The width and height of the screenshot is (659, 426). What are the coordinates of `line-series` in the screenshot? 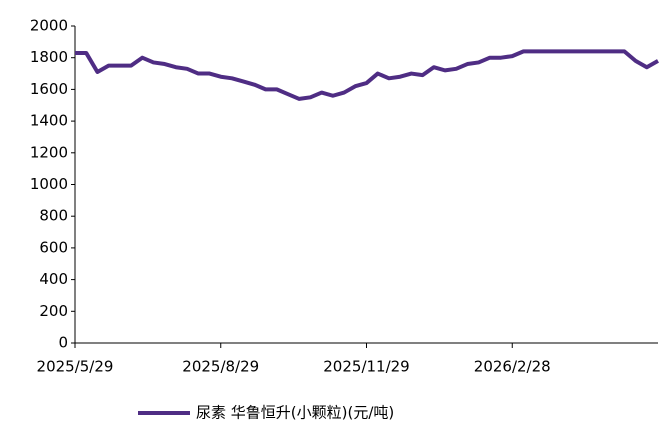 It's located at (367, 75).